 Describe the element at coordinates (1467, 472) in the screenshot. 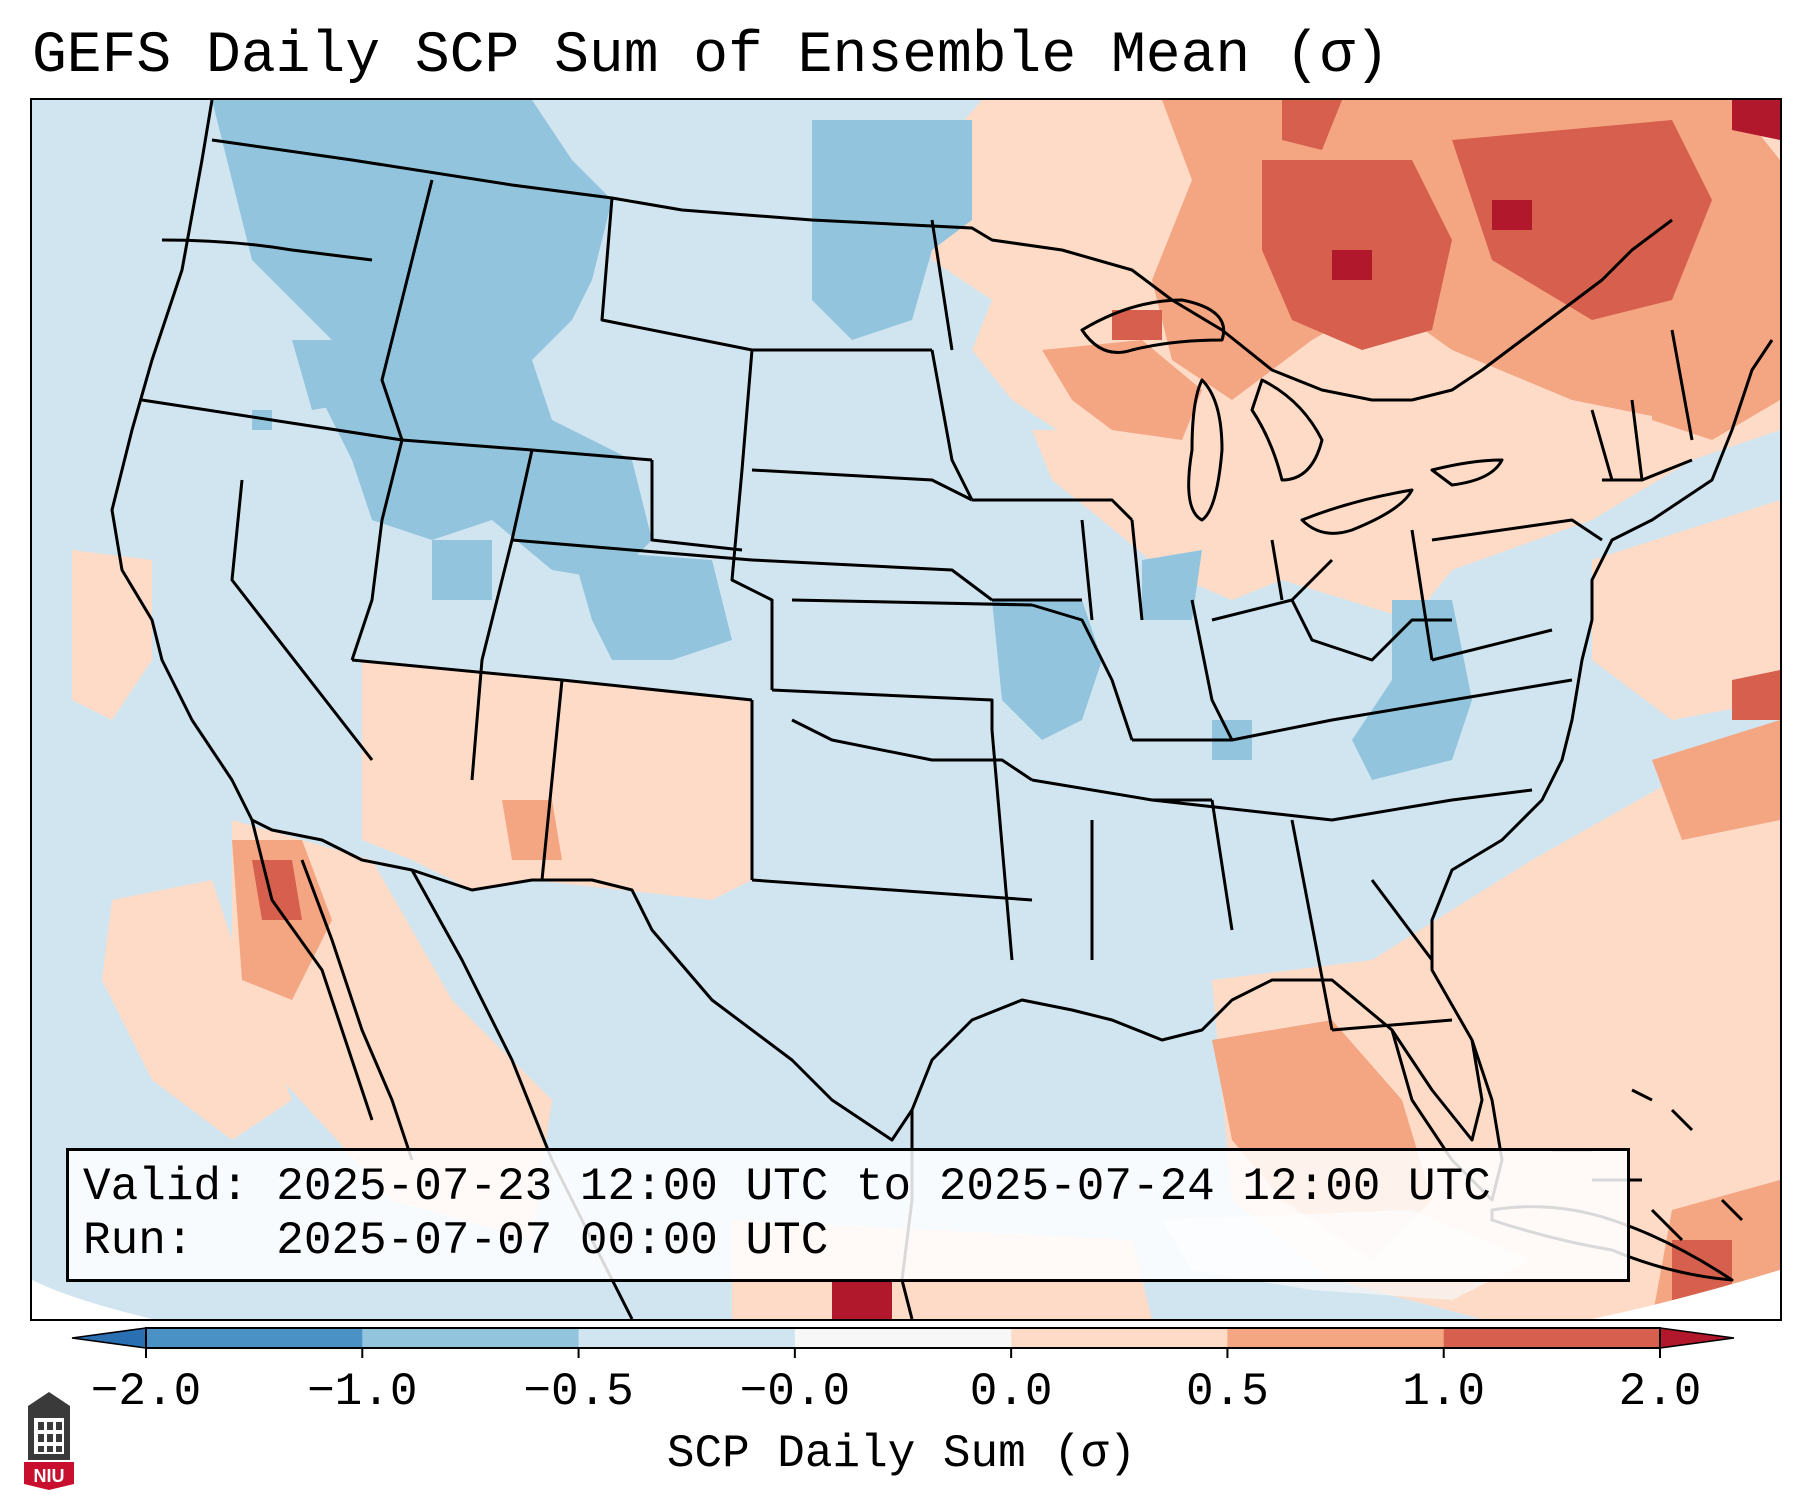

I see `lake-ontario` at that location.